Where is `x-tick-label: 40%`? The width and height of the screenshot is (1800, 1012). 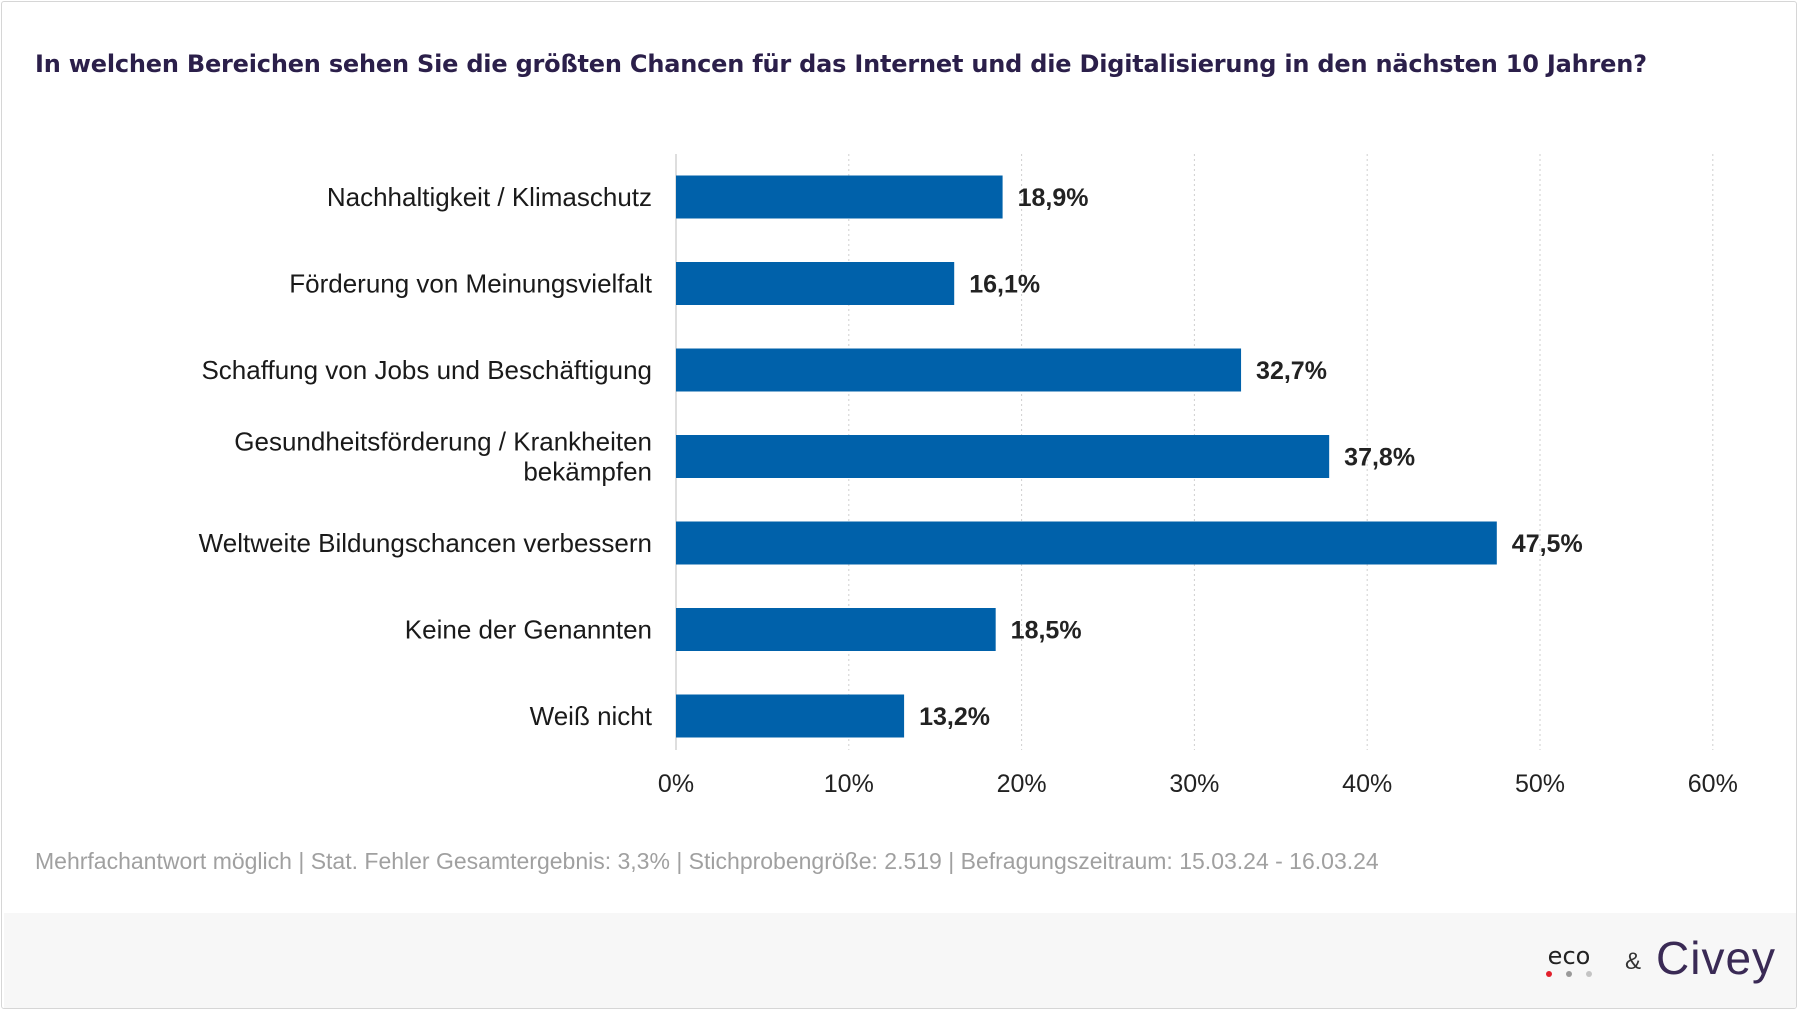 x-tick-label: 40% is located at coordinates (1367, 784).